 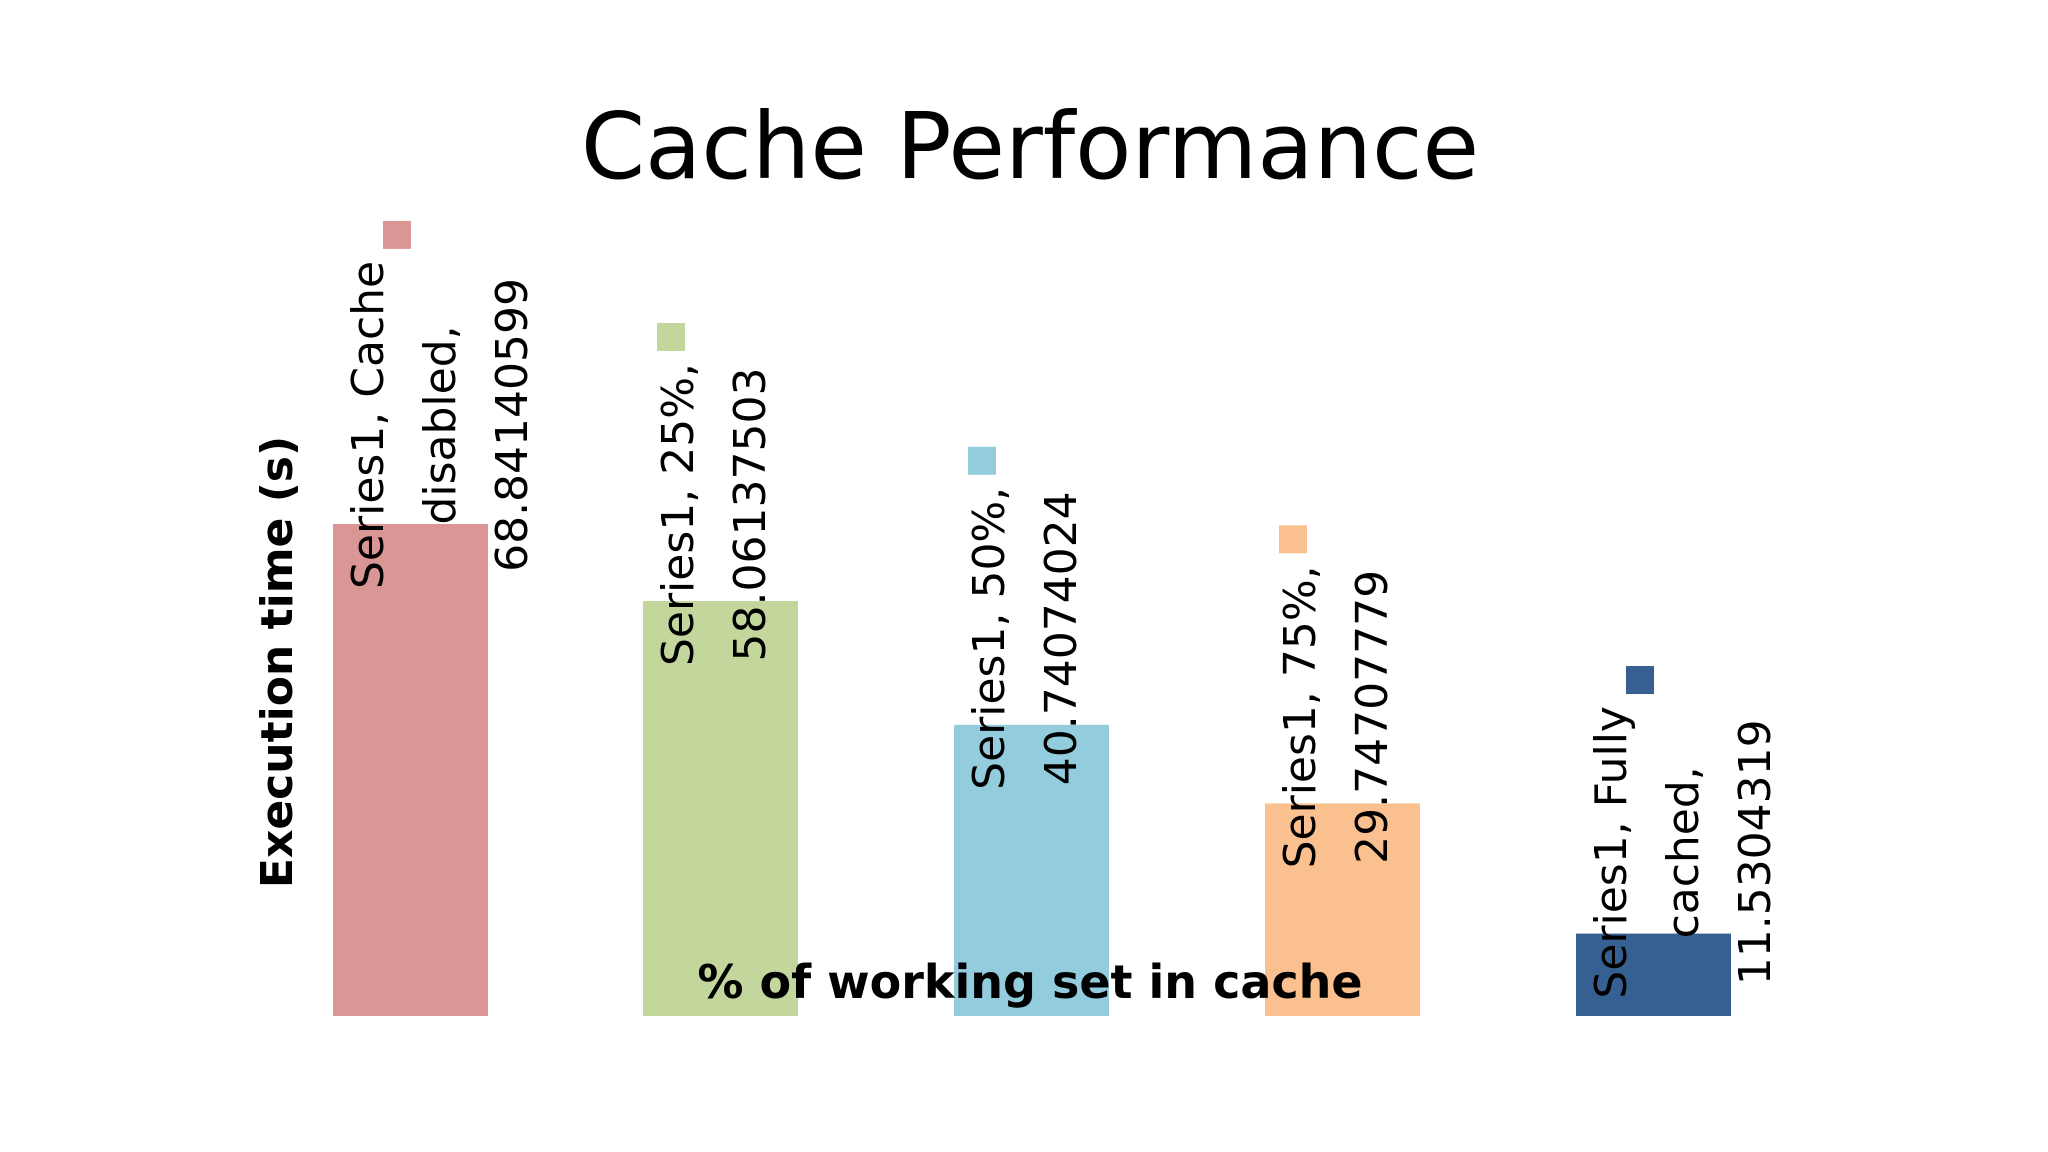 I want to click on x-axis-title: % of working set in cache, so click(x=1029, y=982).